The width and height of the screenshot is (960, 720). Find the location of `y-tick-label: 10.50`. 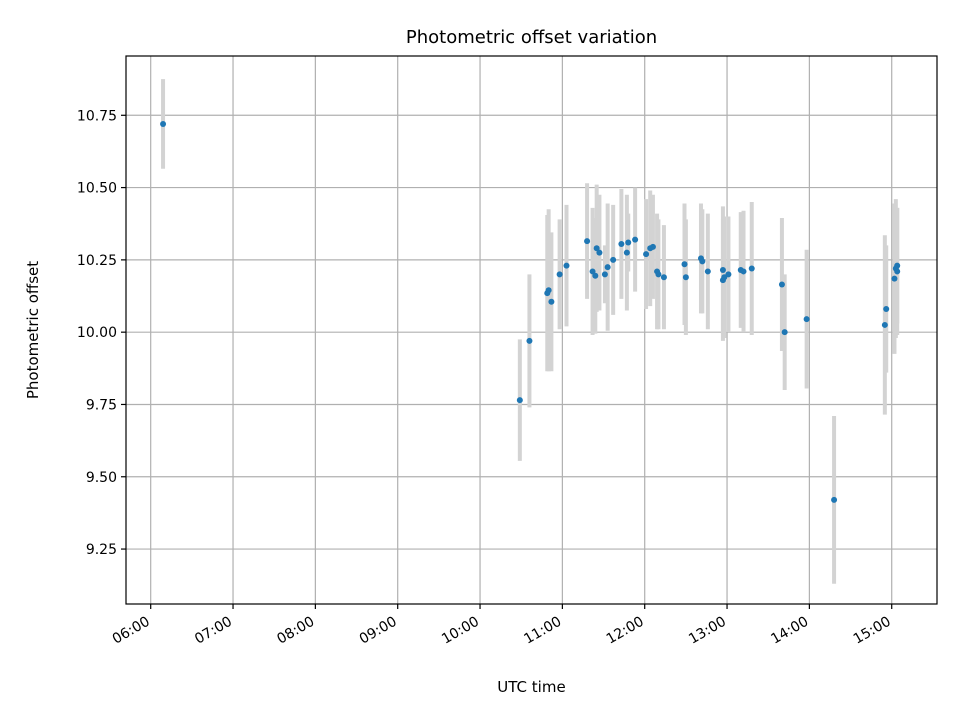

y-tick-label: 10.50 is located at coordinates (97, 189).